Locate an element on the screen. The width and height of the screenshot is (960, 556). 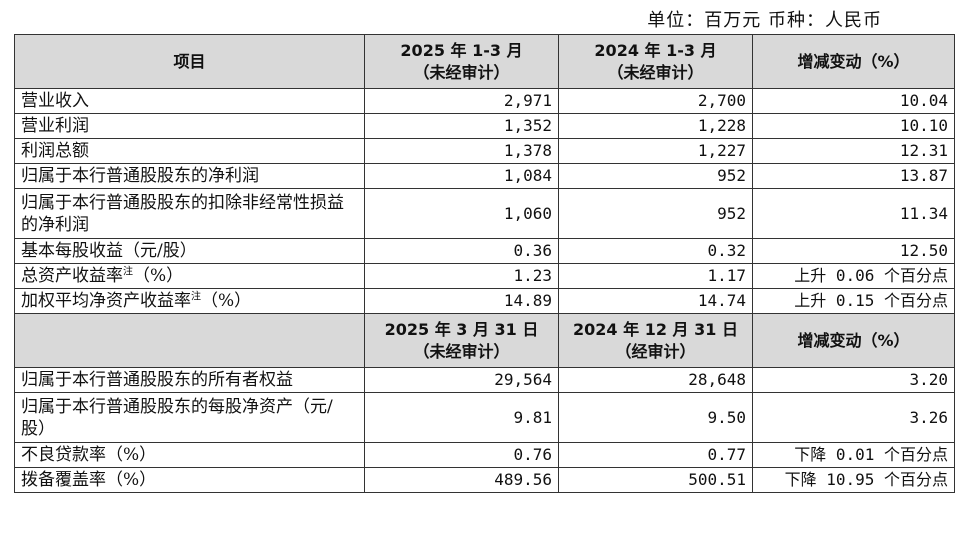
value-2024: 1,228 is located at coordinates (655, 126).